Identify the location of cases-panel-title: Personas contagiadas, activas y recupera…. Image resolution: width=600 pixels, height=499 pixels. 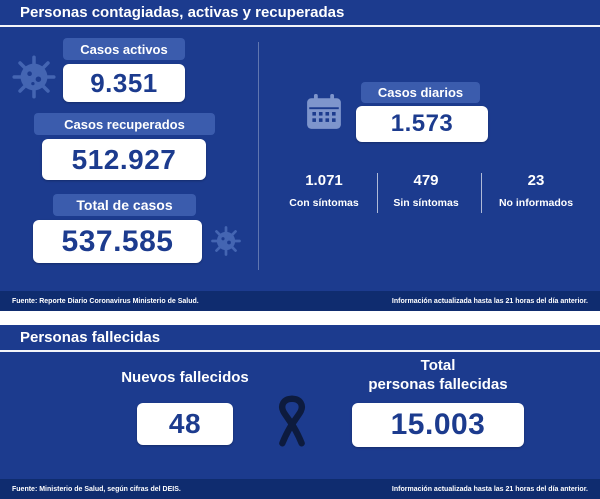
(182, 12).